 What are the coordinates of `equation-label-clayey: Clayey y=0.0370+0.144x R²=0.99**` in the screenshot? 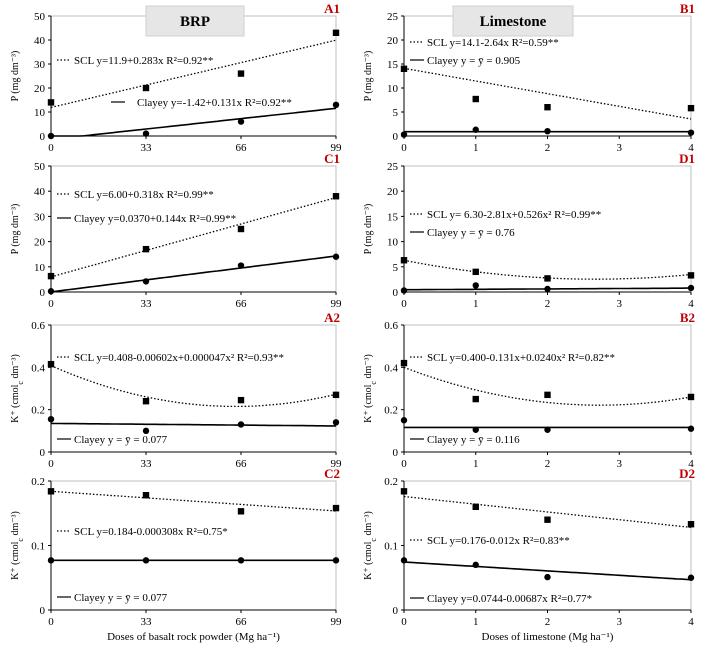 It's located at (155, 219).